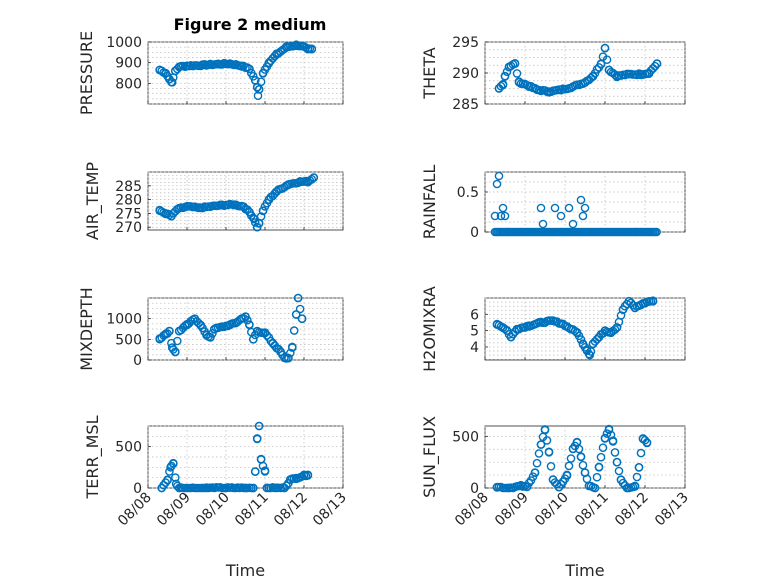 This screenshot has width=778, height=583. Describe the element at coordinates (330, 510) in the screenshot. I see `x-tick-label: 08/13` at that location.